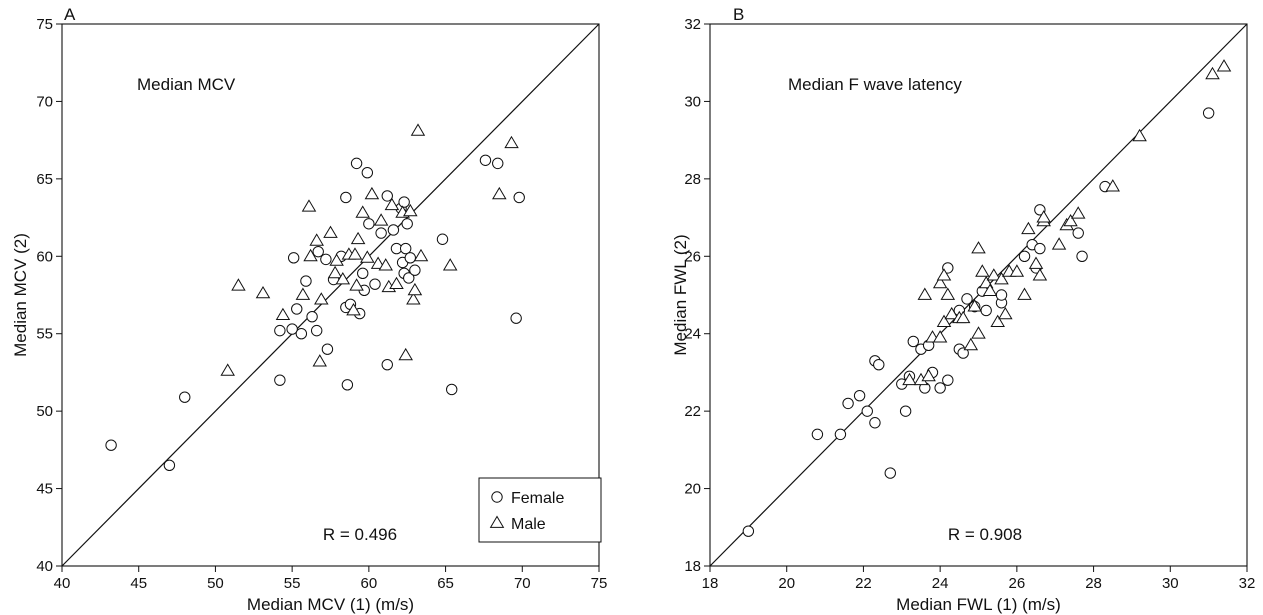 The height and width of the screenshot is (615, 1263). What do you see at coordinates (70, 14) in the screenshot?
I see `panel-letter: A` at bounding box center [70, 14].